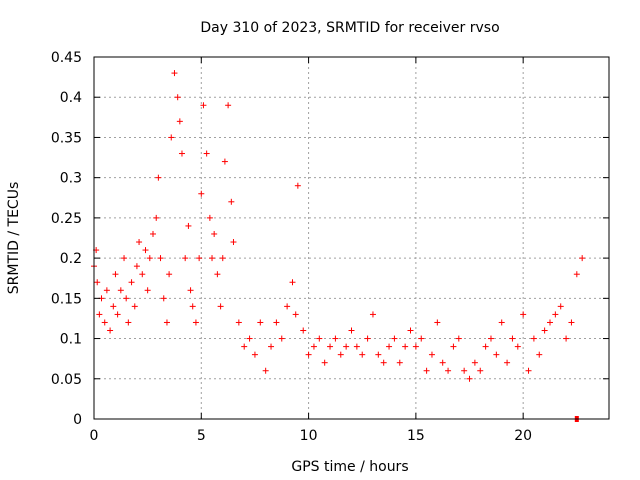 Image resolution: width=640 pixels, height=480 pixels. I want to click on x-axis-label: GPS time / hours, so click(349, 467).